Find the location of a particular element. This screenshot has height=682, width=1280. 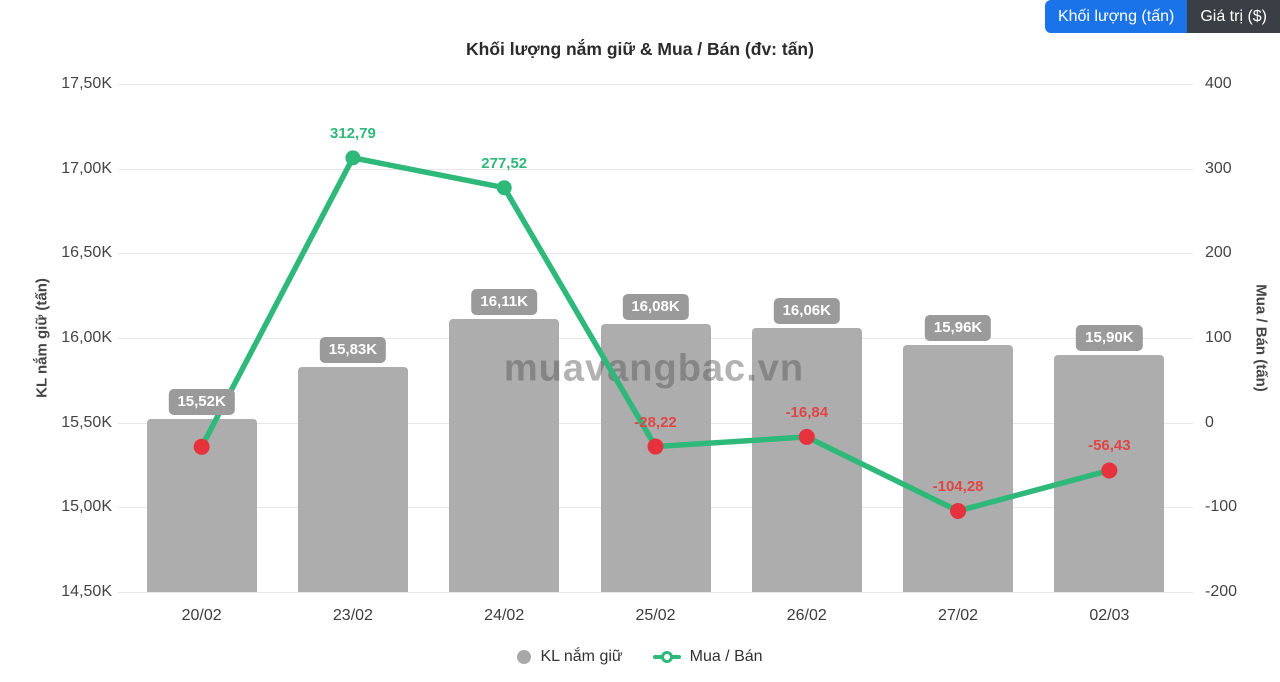

point-value-label: -104,28 is located at coordinates (958, 486).